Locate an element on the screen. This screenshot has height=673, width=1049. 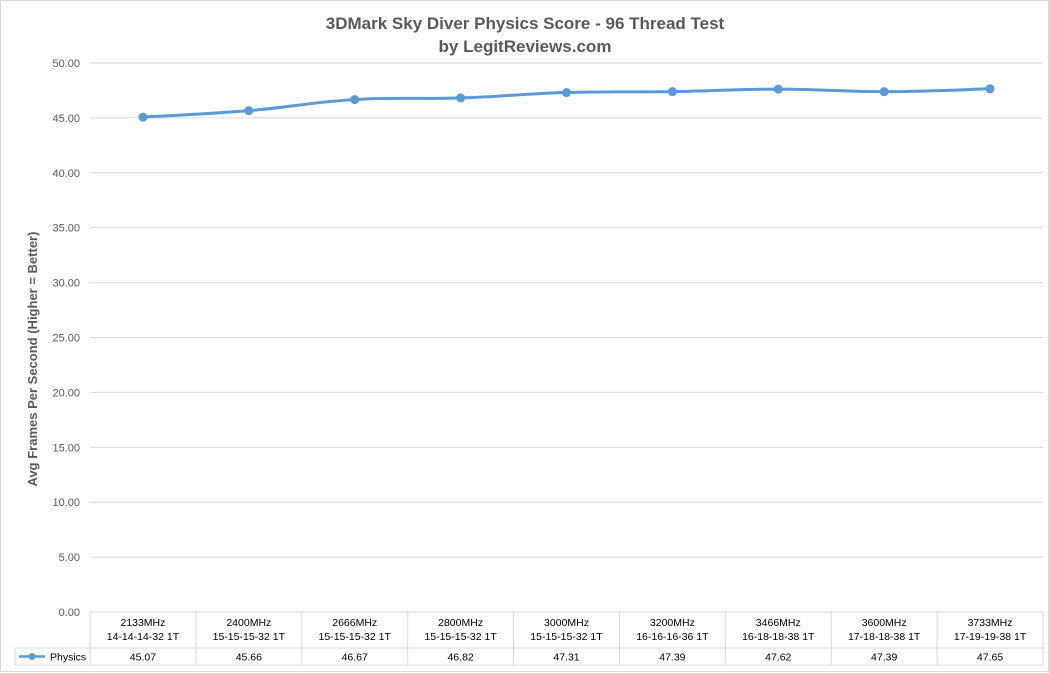
y-tick-label: 15.00 is located at coordinates (66, 448).